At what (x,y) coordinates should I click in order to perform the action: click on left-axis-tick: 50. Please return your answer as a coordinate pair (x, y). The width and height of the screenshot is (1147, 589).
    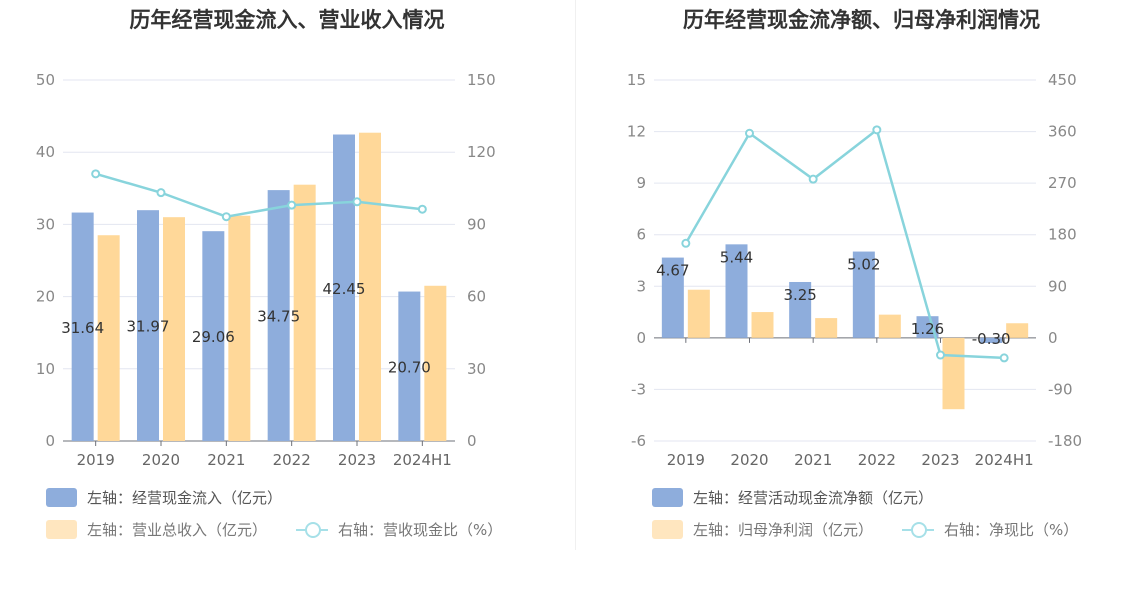
    Looking at the image, I should click on (45, 80).